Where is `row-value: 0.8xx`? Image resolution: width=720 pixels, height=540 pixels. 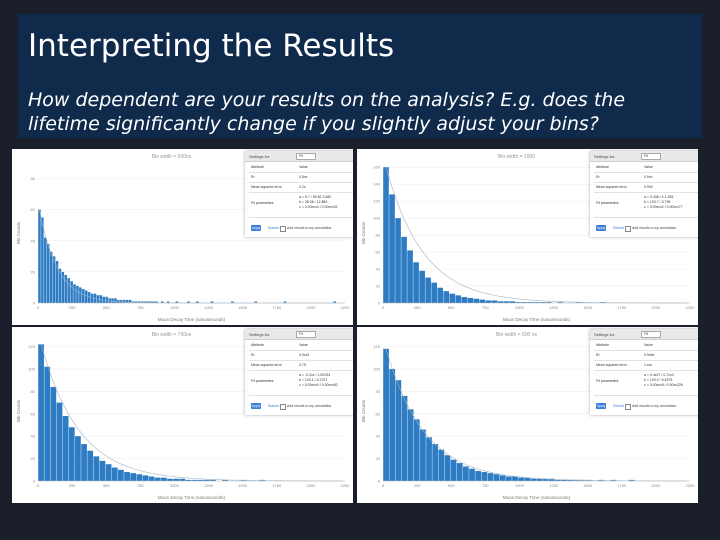 row-value: 0.8xx is located at coordinates (303, 177).